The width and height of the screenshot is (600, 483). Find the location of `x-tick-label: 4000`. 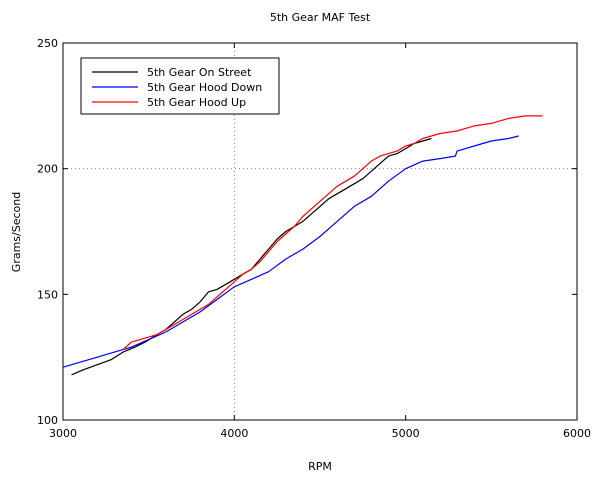

x-tick-label: 4000 is located at coordinates (234, 433).